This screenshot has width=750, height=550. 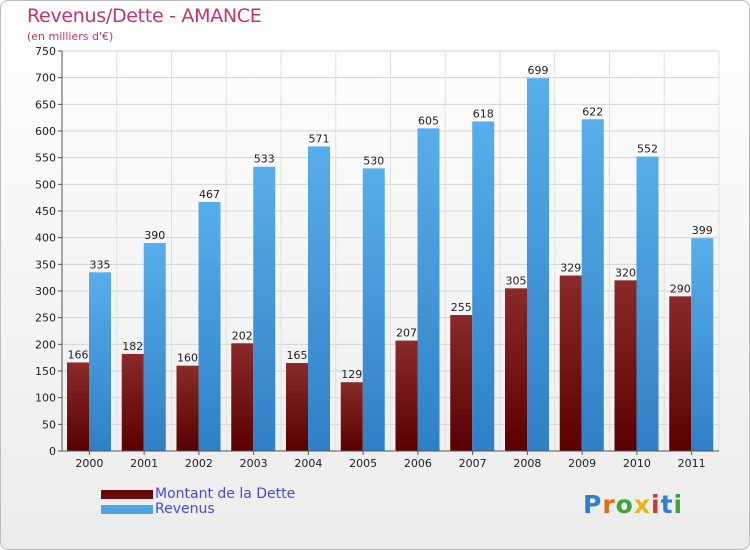 What do you see at coordinates (187, 408) in the screenshot?
I see `bar-debt-2002` at bounding box center [187, 408].